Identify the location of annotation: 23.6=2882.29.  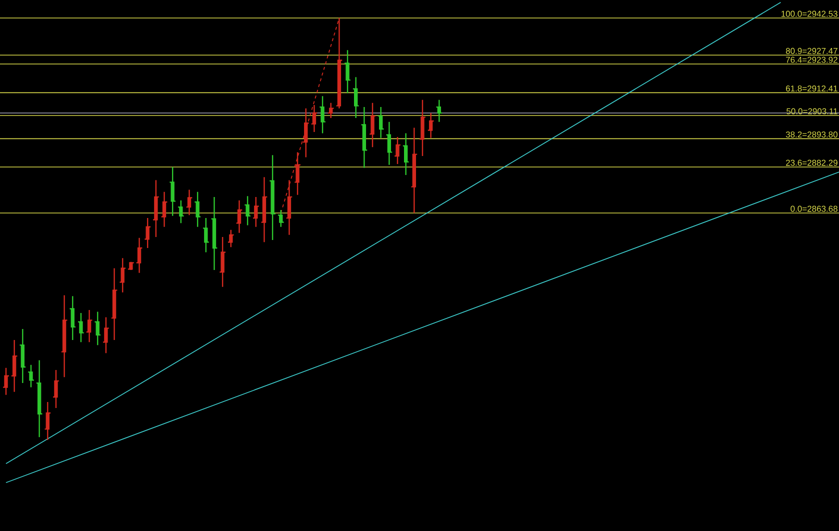
(812, 163).